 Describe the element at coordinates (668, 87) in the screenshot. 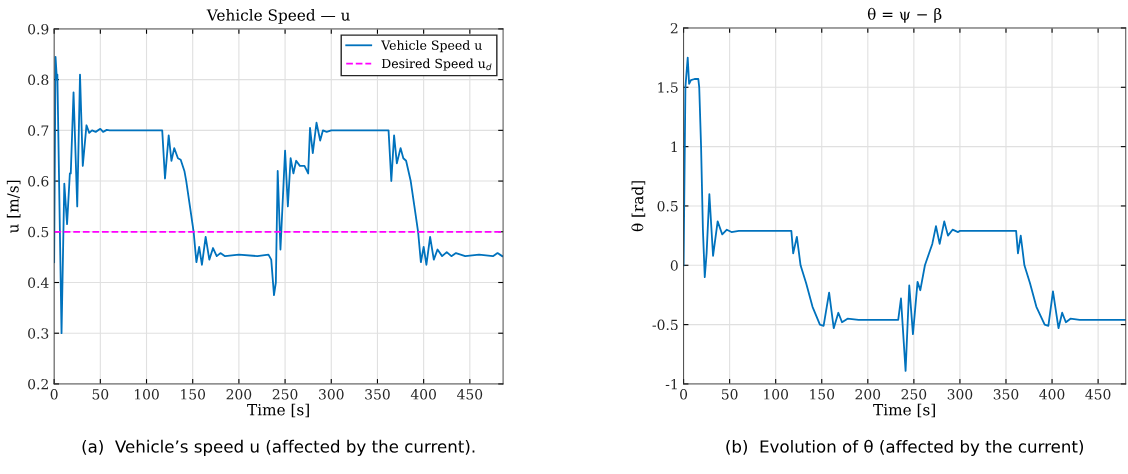

I see `y-tick-label: 1.5` at that location.